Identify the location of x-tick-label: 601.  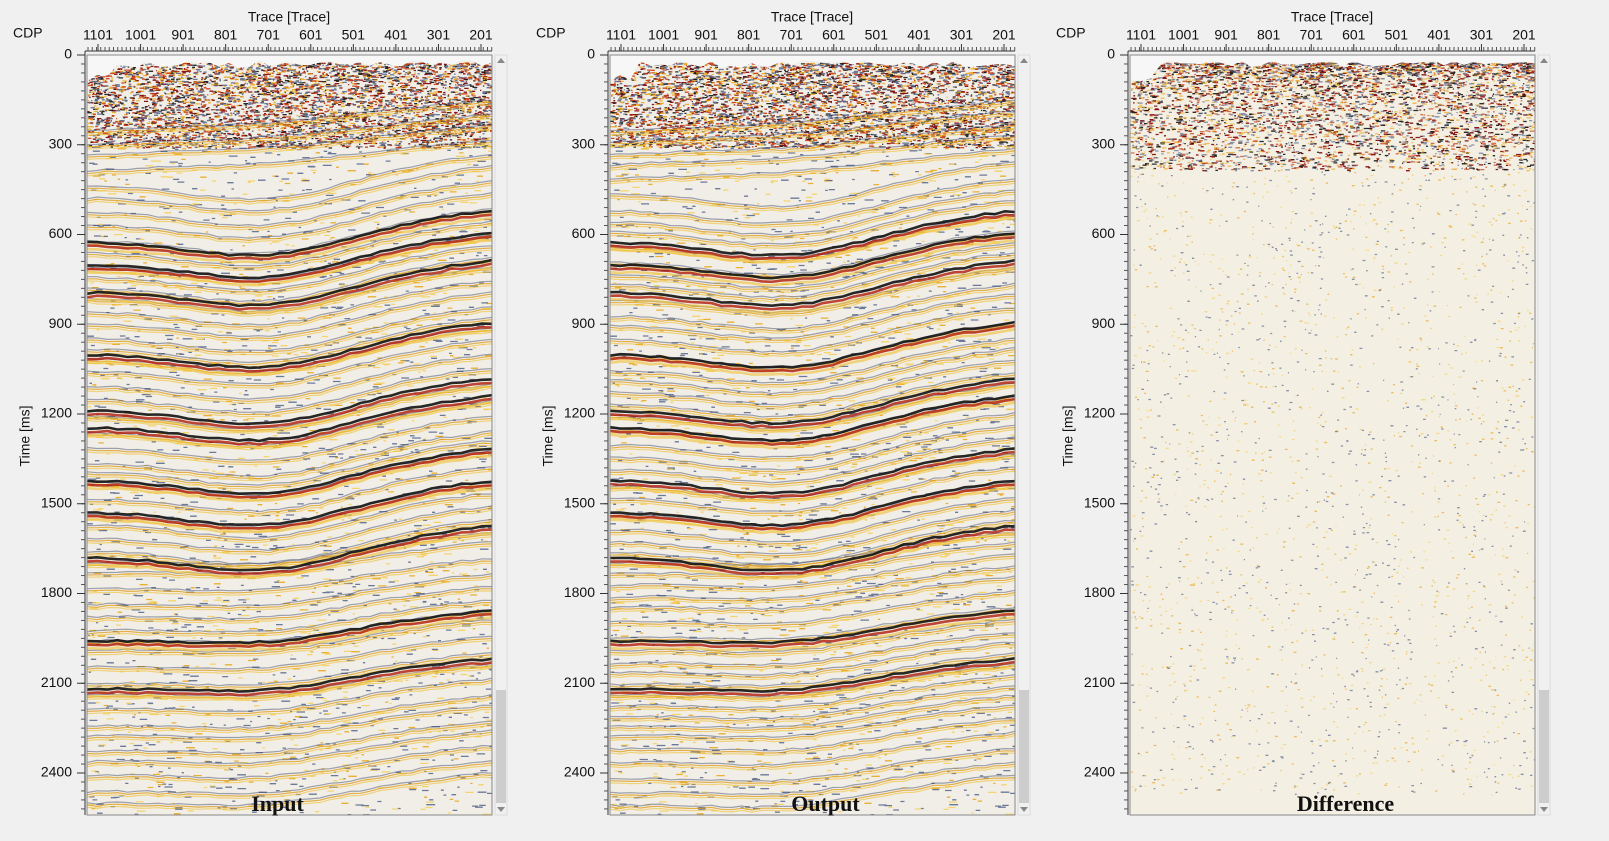
(1354, 35).